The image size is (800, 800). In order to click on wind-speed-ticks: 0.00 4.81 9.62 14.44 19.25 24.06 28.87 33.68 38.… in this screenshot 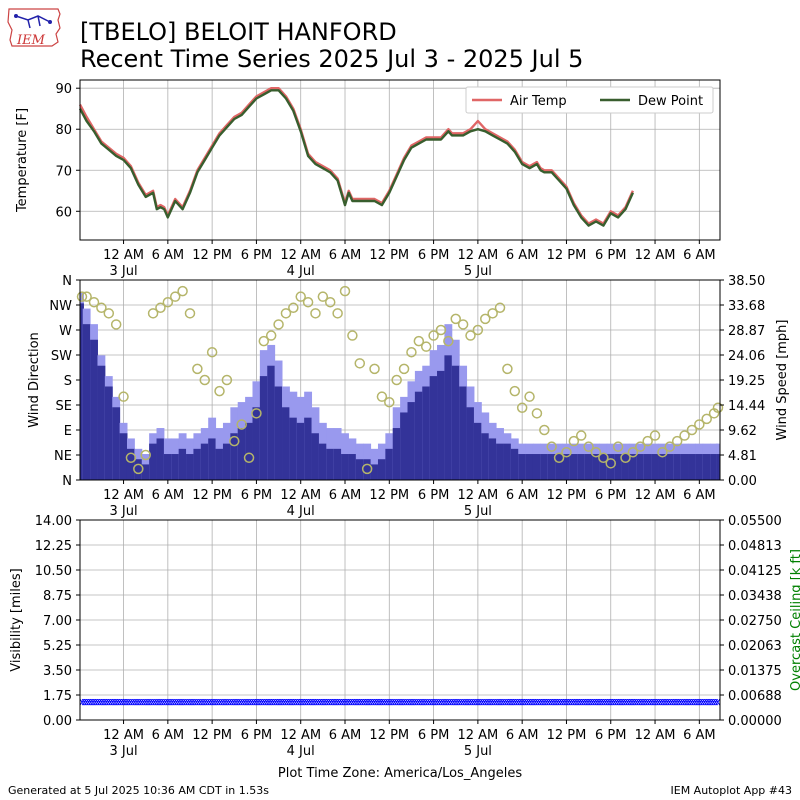, I will do `click(742, 381)`.